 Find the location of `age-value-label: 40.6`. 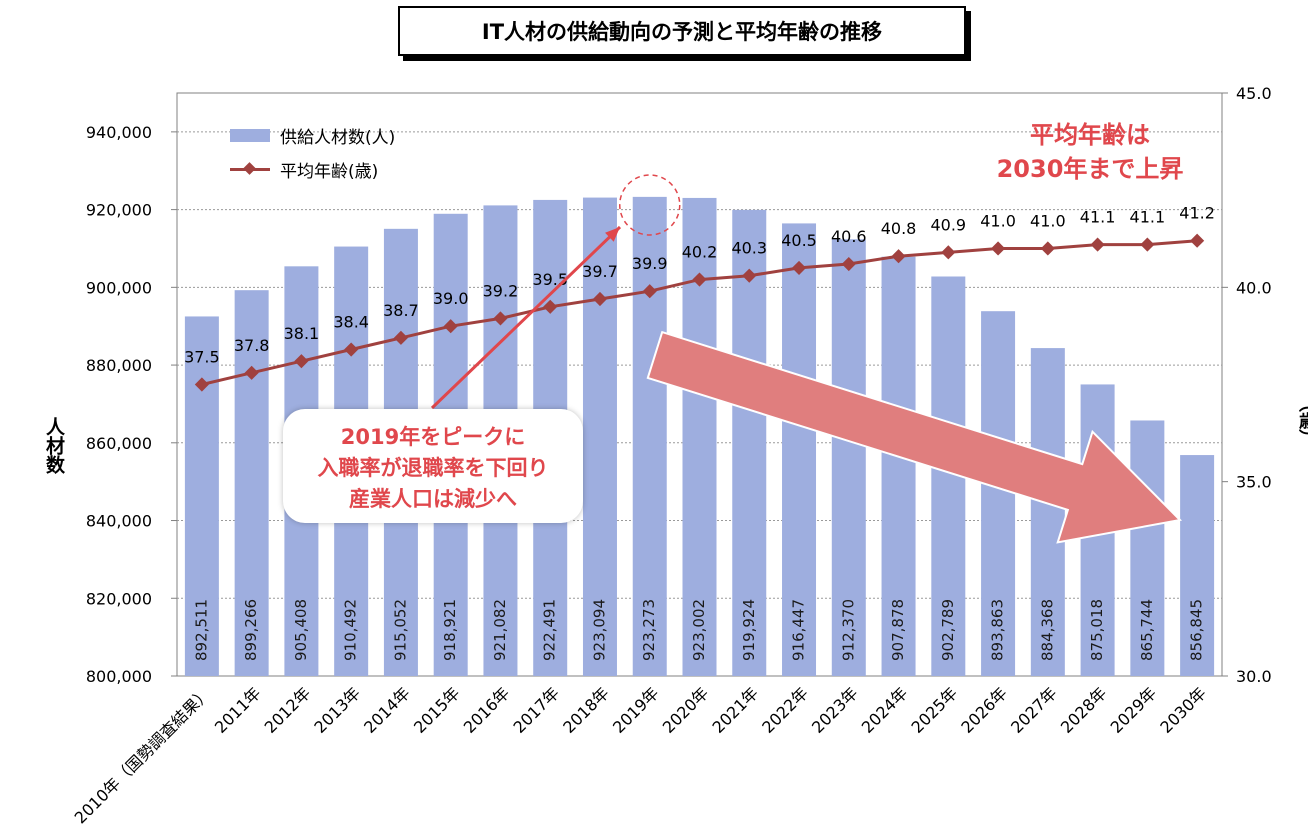

age-value-label: 40.6 is located at coordinates (849, 236).